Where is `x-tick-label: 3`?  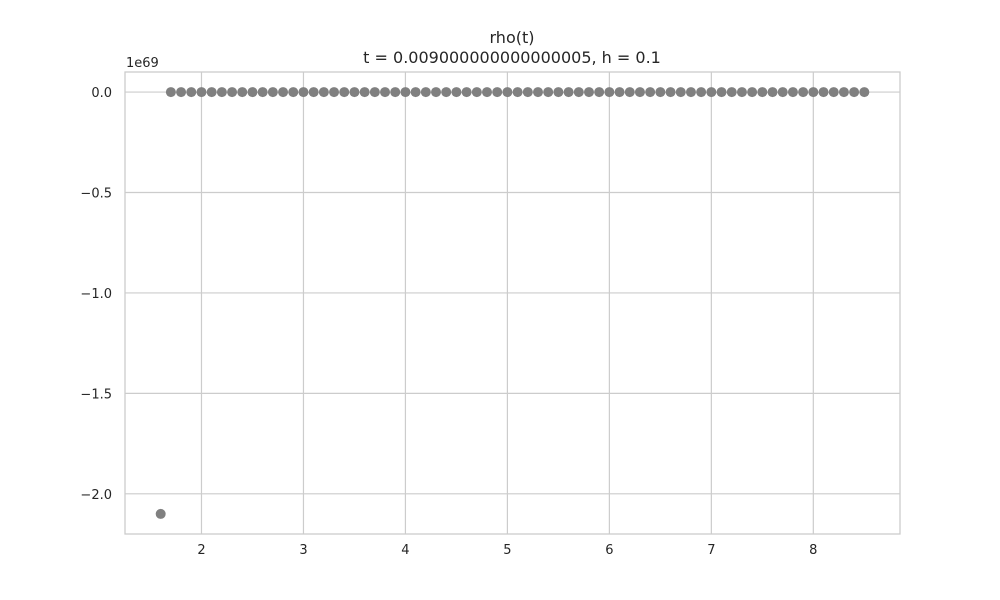
x-tick-label: 3 is located at coordinates (303, 550).